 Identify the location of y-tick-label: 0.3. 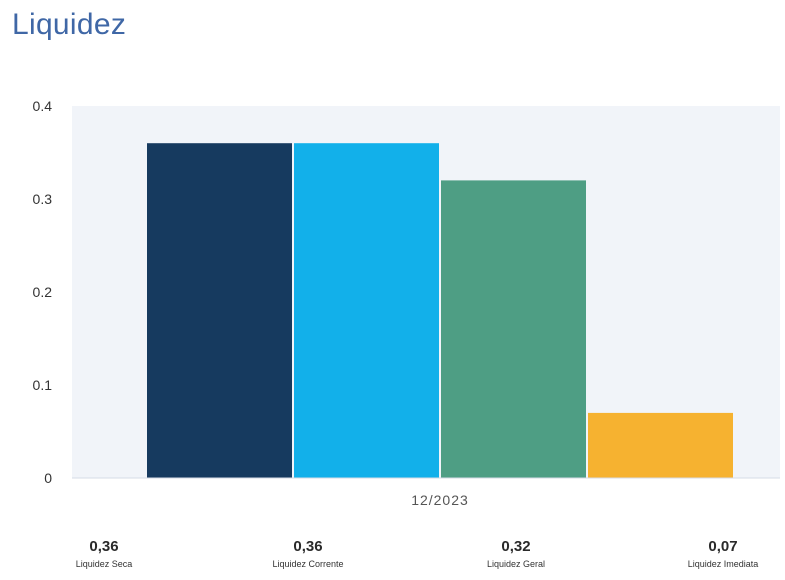
(43, 199).